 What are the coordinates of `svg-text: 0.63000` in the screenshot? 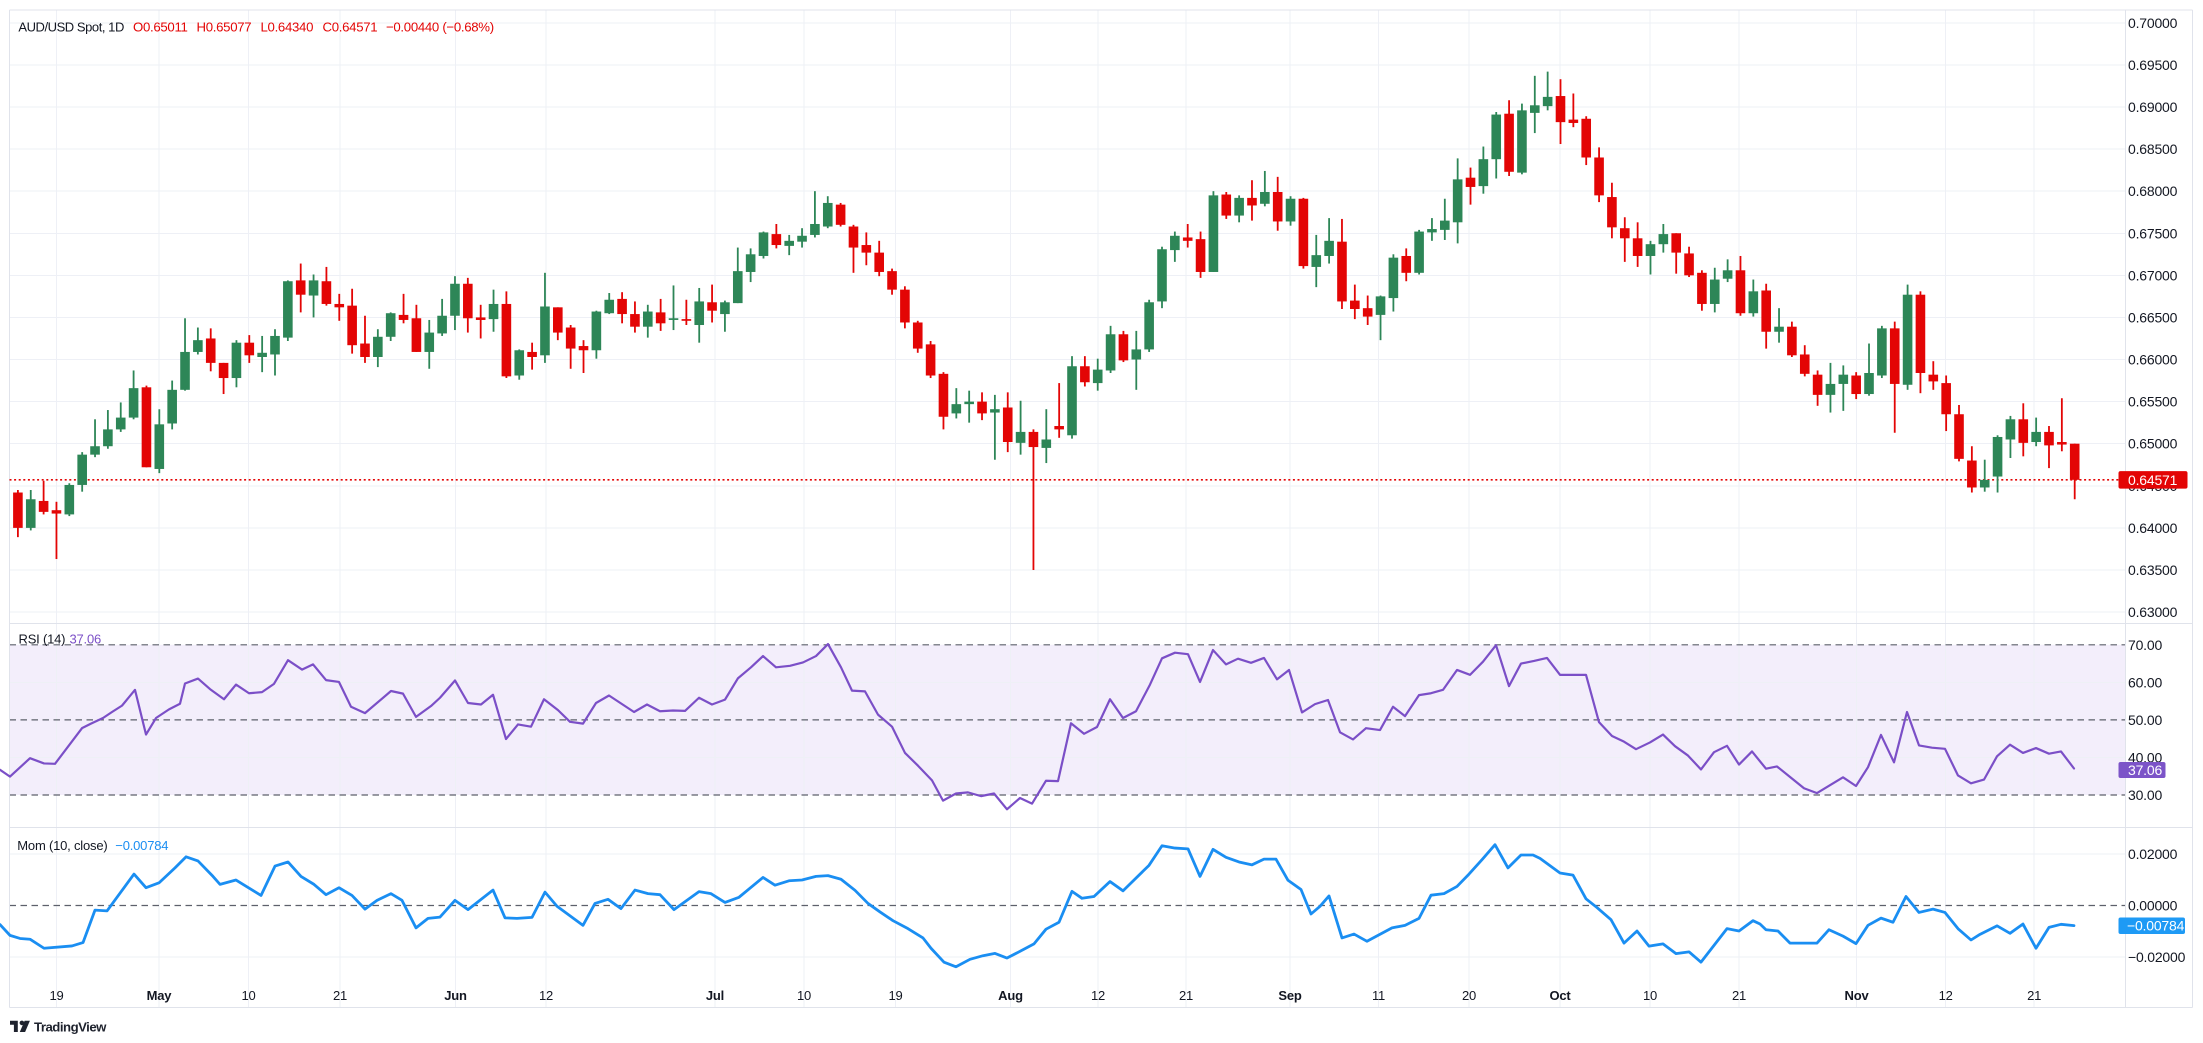 It's located at (2153, 612).